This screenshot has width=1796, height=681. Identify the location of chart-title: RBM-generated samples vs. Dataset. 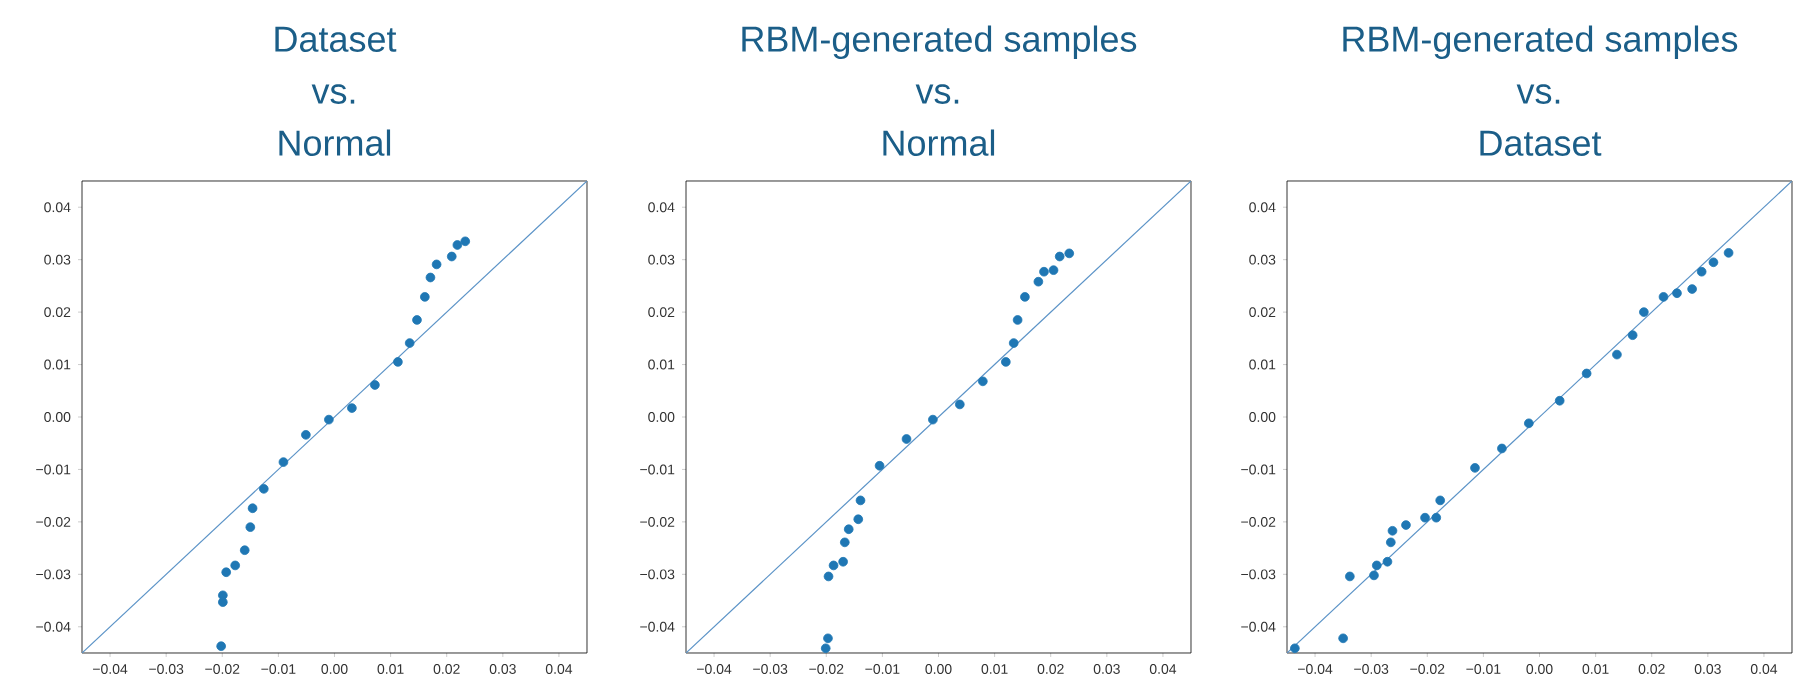
(1540, 90).